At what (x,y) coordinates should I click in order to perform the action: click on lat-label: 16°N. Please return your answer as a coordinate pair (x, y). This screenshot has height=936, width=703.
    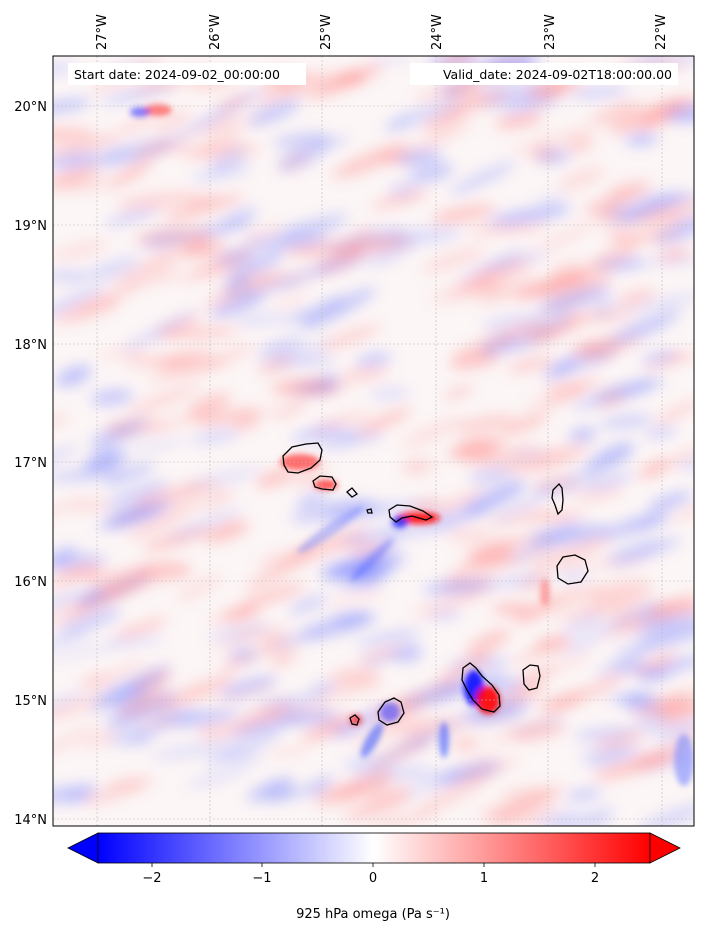
    Looking at the image, I should click on (30, 582).